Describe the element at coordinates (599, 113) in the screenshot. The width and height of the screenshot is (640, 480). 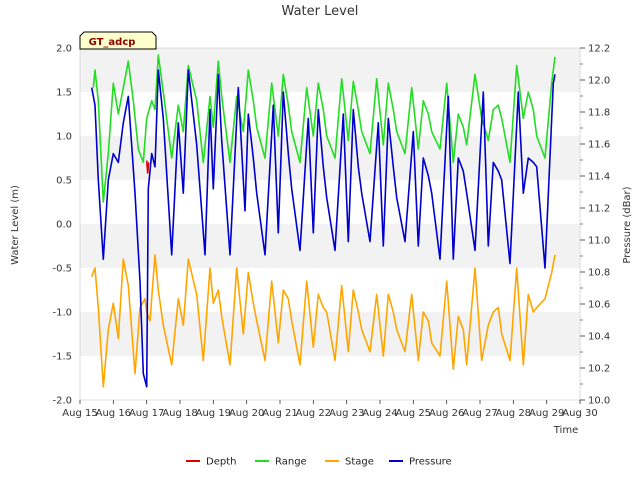
I see `y2-tick-label: 11.8` at that location.